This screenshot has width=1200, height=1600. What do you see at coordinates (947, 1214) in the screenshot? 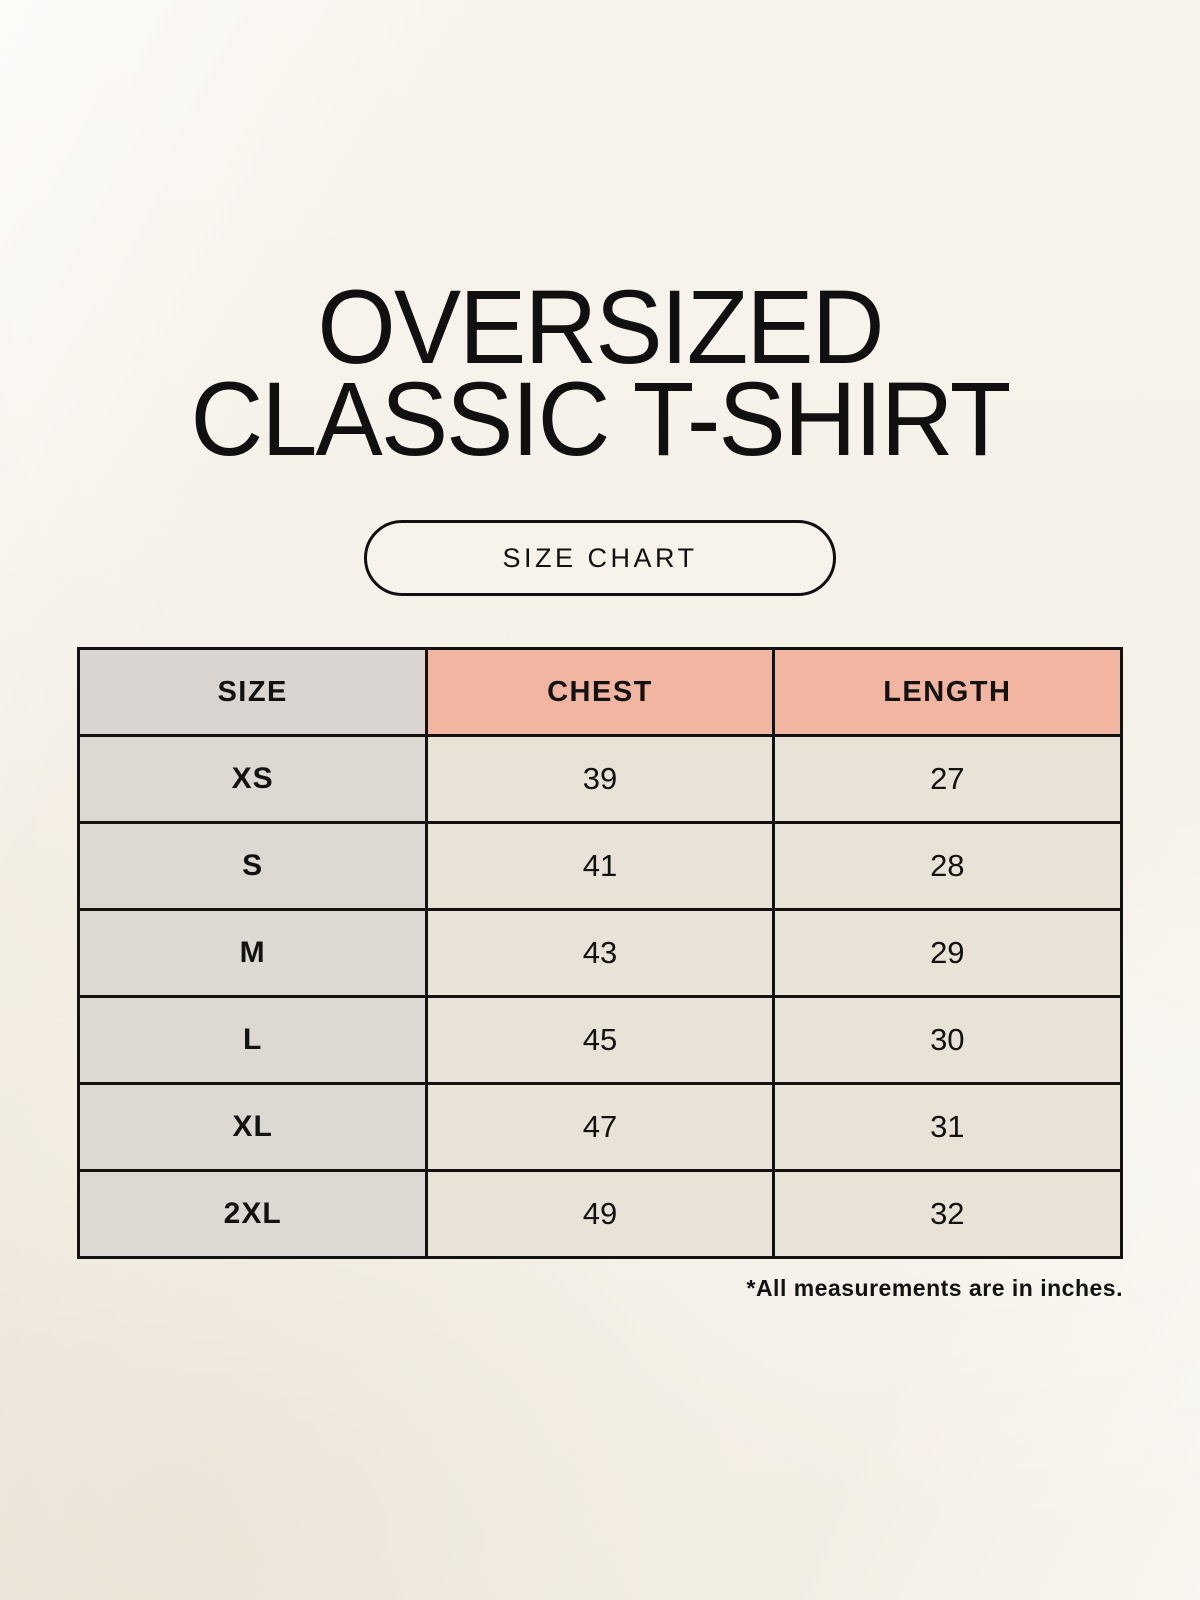
I see `length-value: 32` at bounding box center [947, 1214].